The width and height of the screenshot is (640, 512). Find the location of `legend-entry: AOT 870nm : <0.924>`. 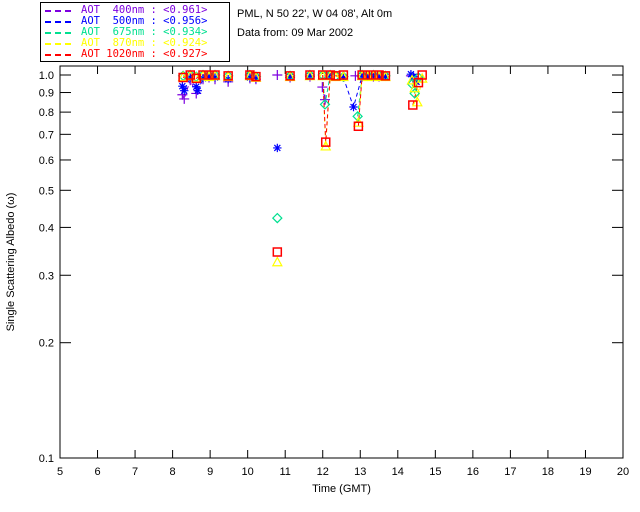

legend-entry: AOT 870nm : <0.924> is located at coordinates (135, 43).